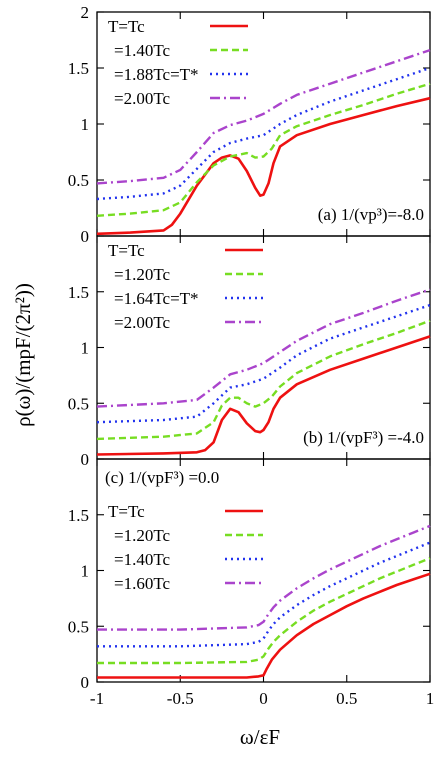 The height and width of the screenshot is (758, 435). What do you see at coordinates (180, 698) in the screenshot?
I see `x-tick-label: -0.5` at bounding box center [180, 698].